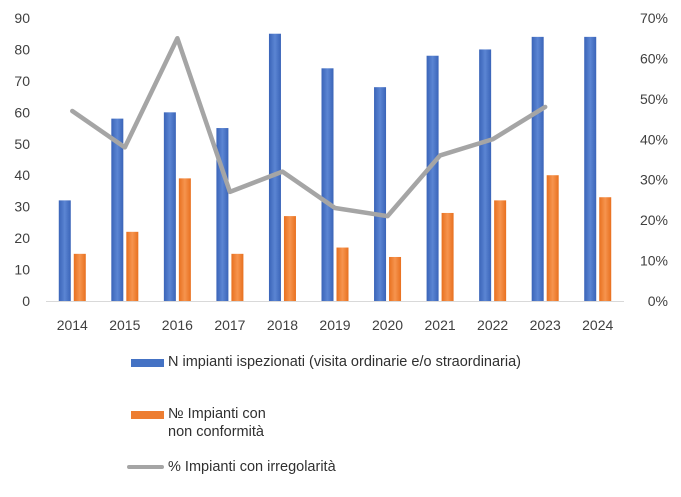  I want to click on y-left-tick-label: 20, so click(22, 238).